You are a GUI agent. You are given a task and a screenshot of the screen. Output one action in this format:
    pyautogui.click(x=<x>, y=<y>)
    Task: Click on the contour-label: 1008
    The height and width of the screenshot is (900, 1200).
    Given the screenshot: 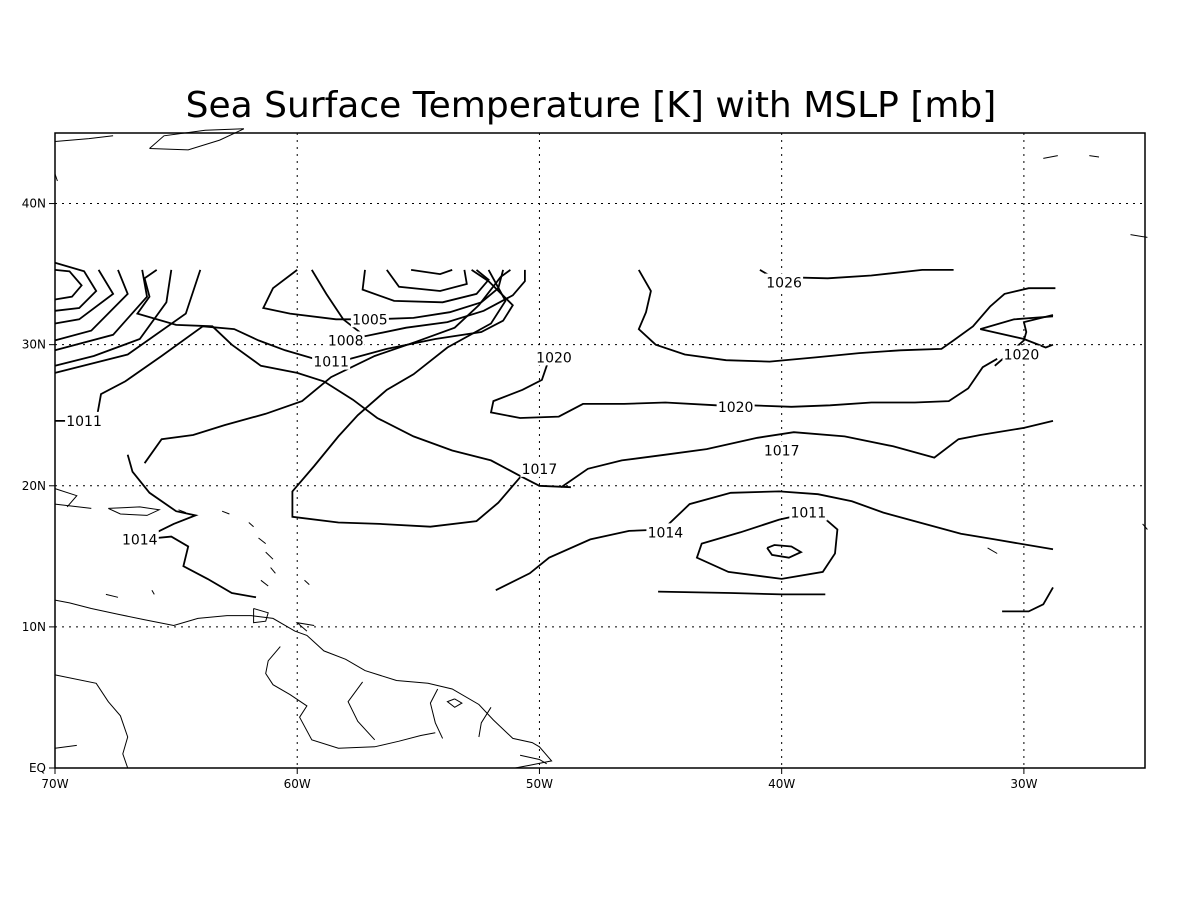 What is the action you would take?
    pyautogui.click(x=346, y=341)
    